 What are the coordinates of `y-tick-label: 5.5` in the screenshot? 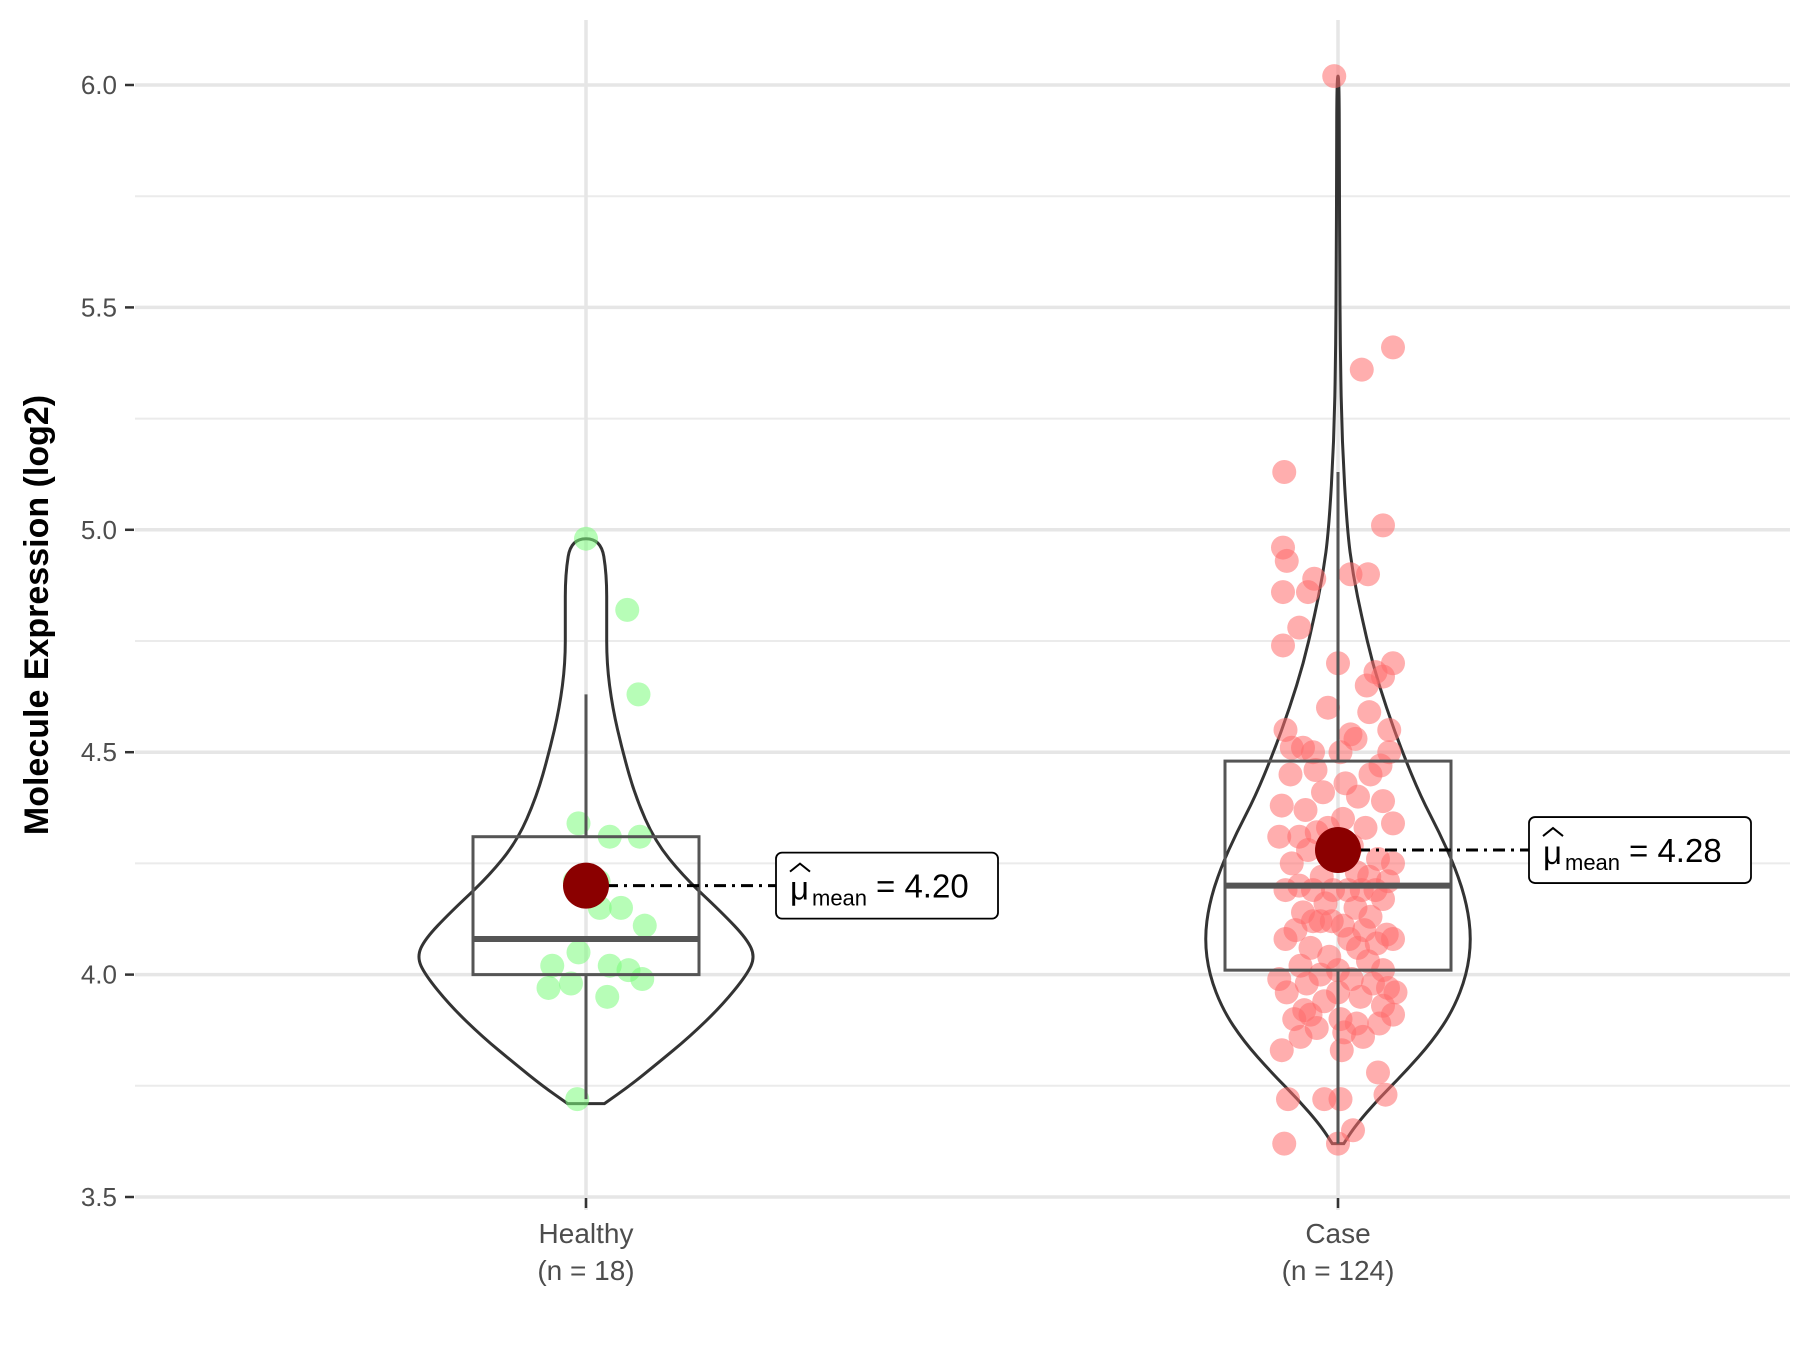 It's located at (99, 307).